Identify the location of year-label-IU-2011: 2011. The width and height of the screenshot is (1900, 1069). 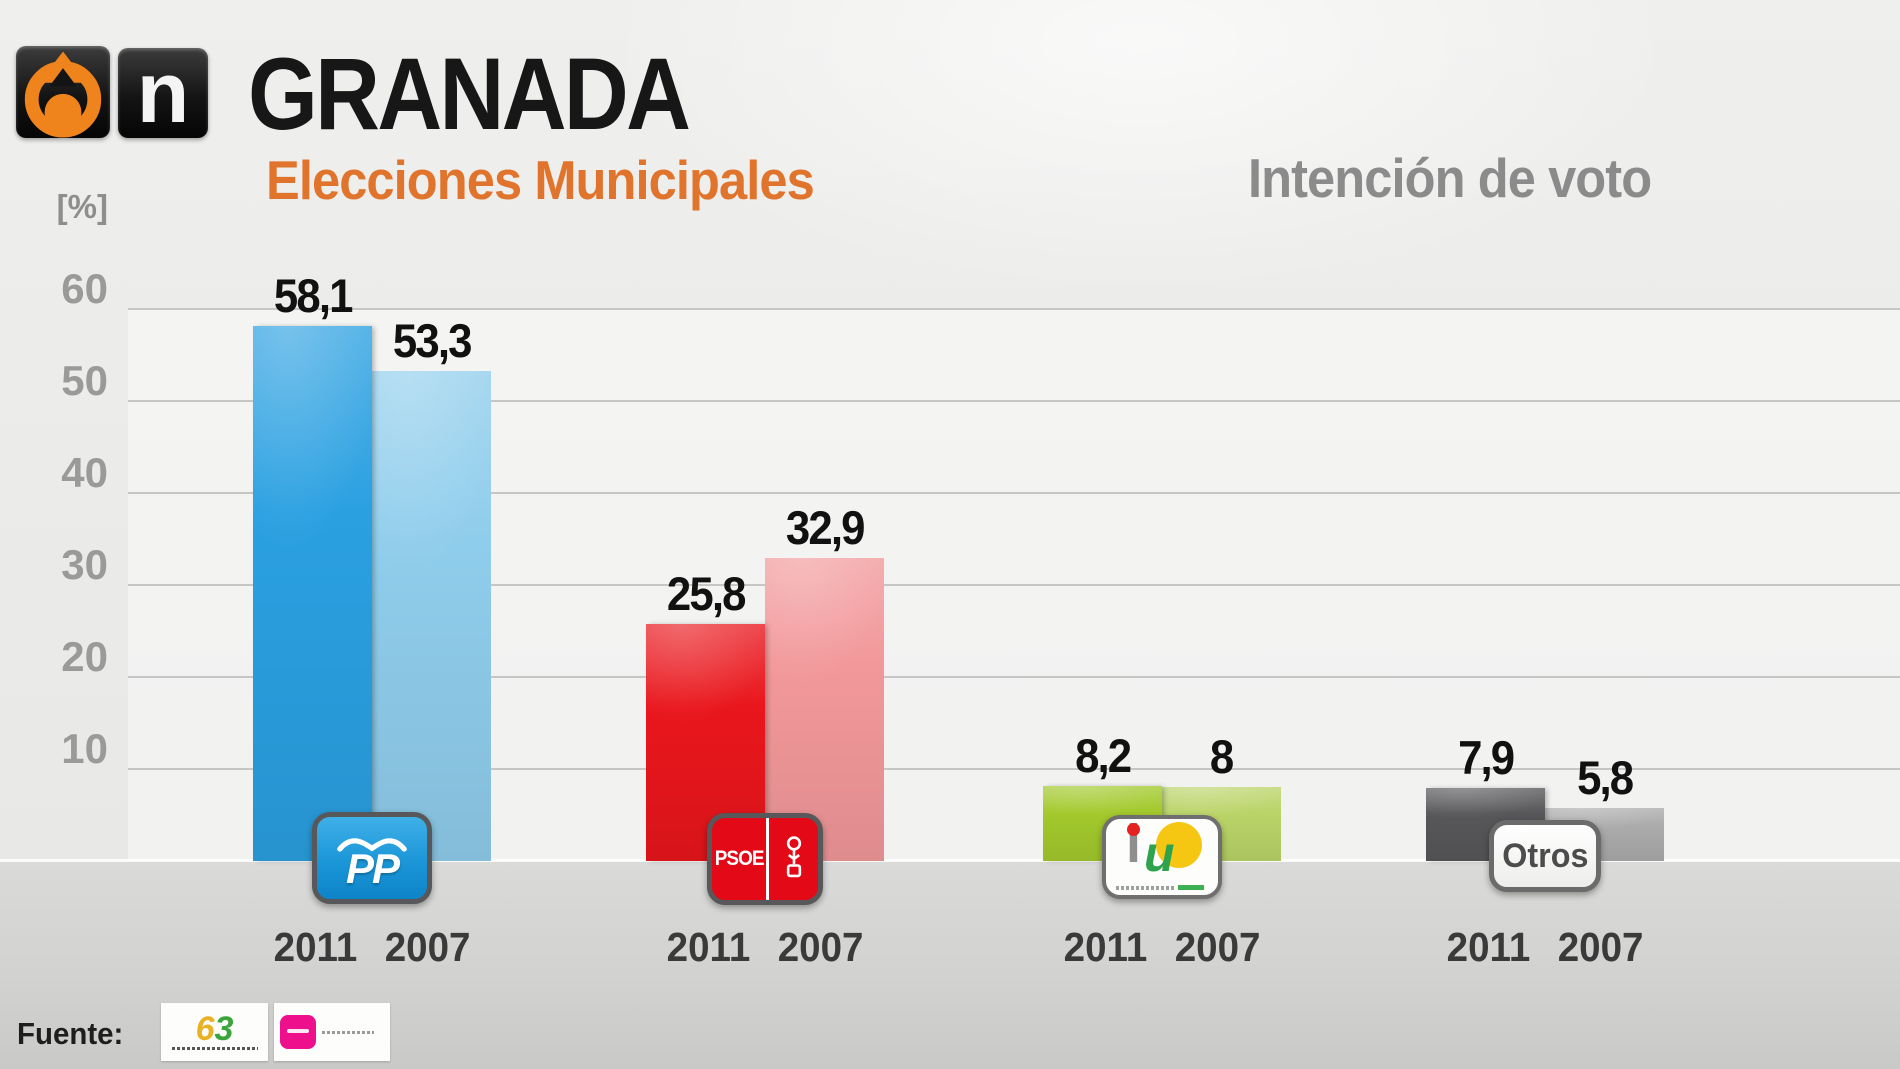
(1105, 947).